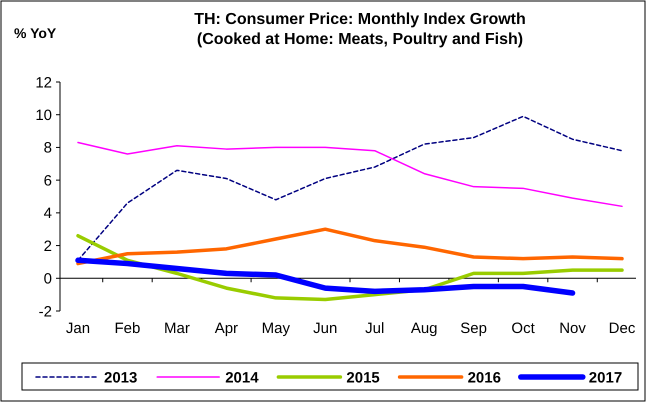 Image resolution: width=646 pixels, height=402 pixels. I want to click on legend-label: 2014, so click(242, 377).